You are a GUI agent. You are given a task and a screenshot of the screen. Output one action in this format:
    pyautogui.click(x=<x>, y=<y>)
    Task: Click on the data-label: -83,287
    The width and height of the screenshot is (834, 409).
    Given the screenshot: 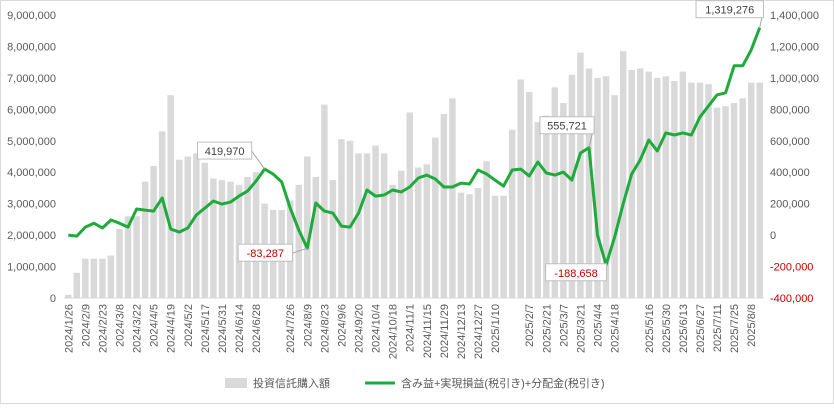 What is the action you would take?
    pyautogui.click(x=265, y=254)
    